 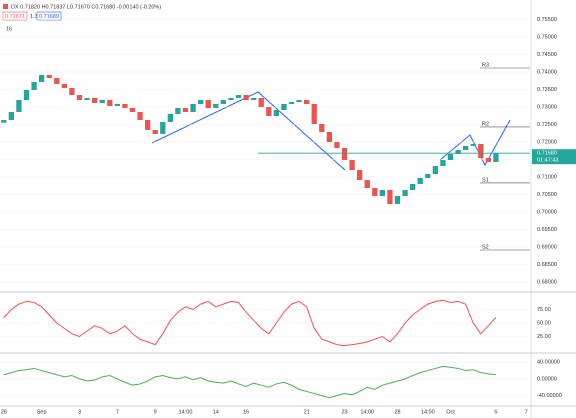 I want to click on y-tick-label: 0.69000, so click(x=547, y=247).